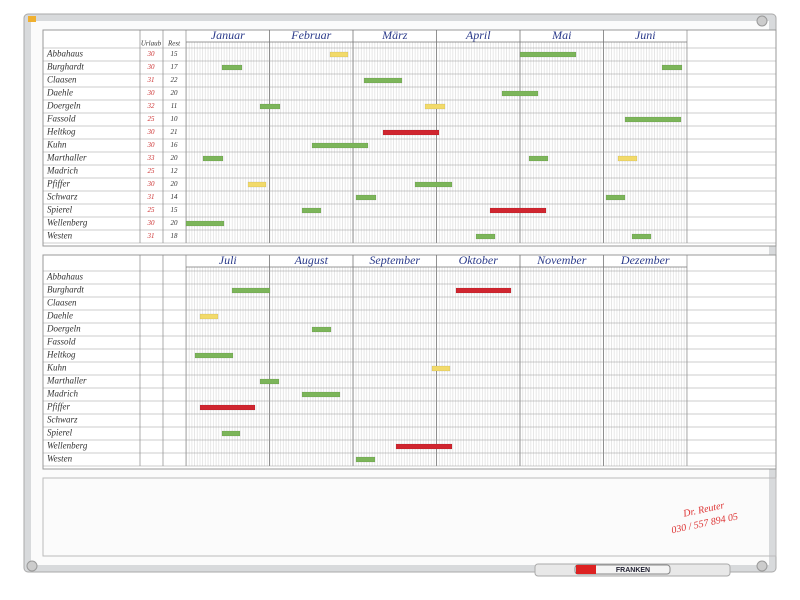  What do you see at coordinates (228, 260) in the screenshot?
I see `month-label: Juli` at bounding box center [228, 260].